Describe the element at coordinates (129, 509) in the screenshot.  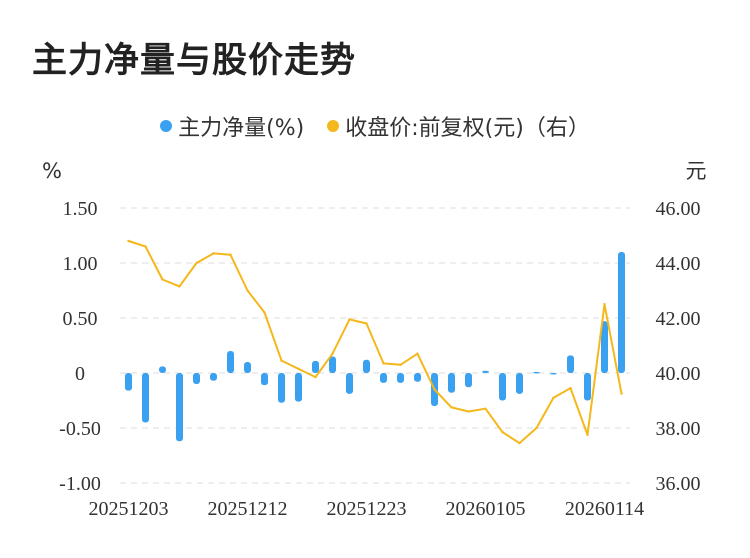
I see `x-axis-tick-label: 20251203` at that location.